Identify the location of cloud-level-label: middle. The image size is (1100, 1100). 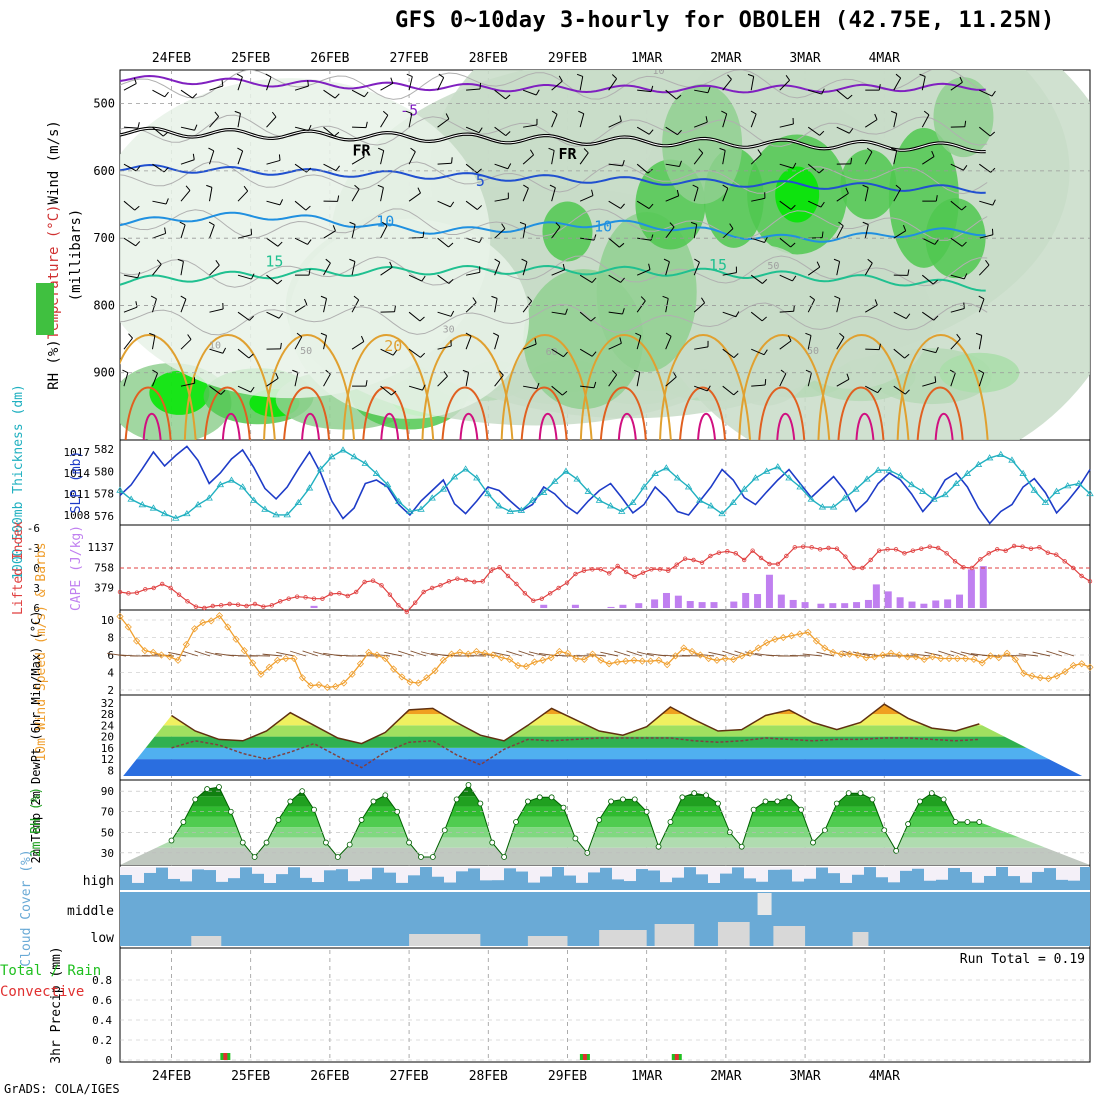
(90, 911).